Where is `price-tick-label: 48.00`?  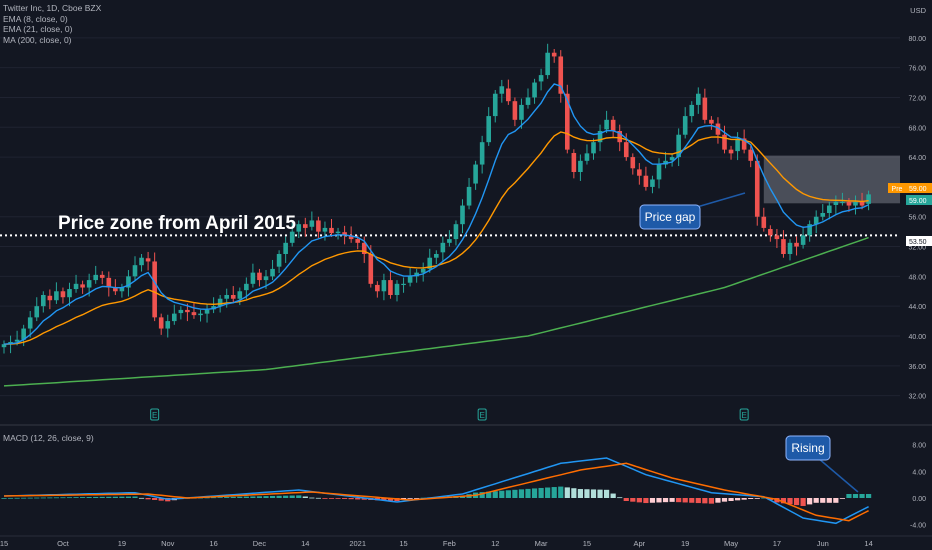 price-tick-label: 48.00 is located at coordinates (917, 277).